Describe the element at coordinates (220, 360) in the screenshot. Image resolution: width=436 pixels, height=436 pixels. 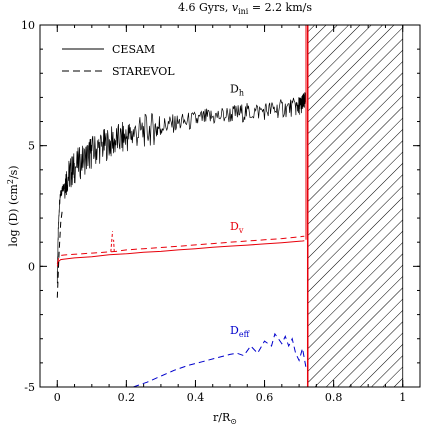
I see `series-line-deff-starevol` at that location.